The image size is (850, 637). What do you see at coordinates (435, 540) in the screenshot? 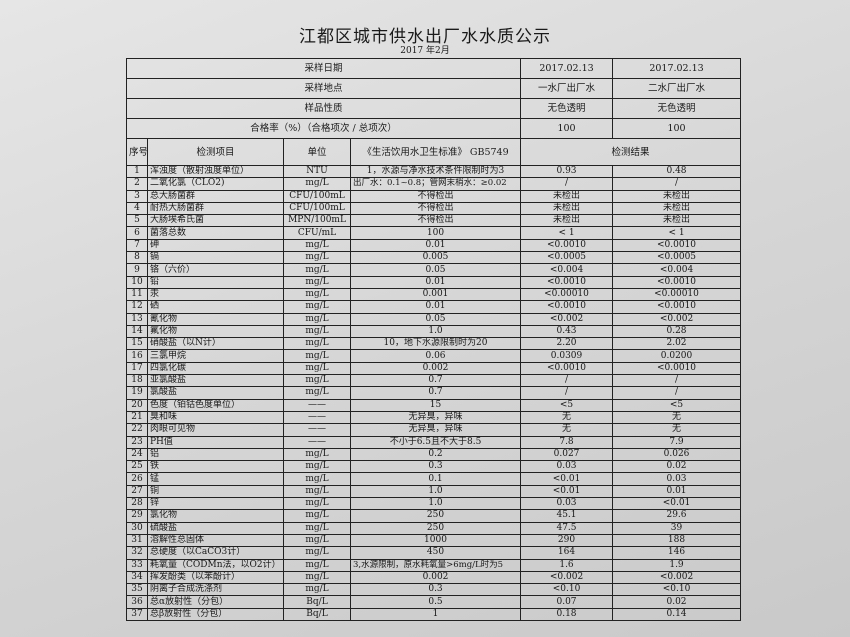
I see `cell-standard: 1000` at bounding box center [435, 540].